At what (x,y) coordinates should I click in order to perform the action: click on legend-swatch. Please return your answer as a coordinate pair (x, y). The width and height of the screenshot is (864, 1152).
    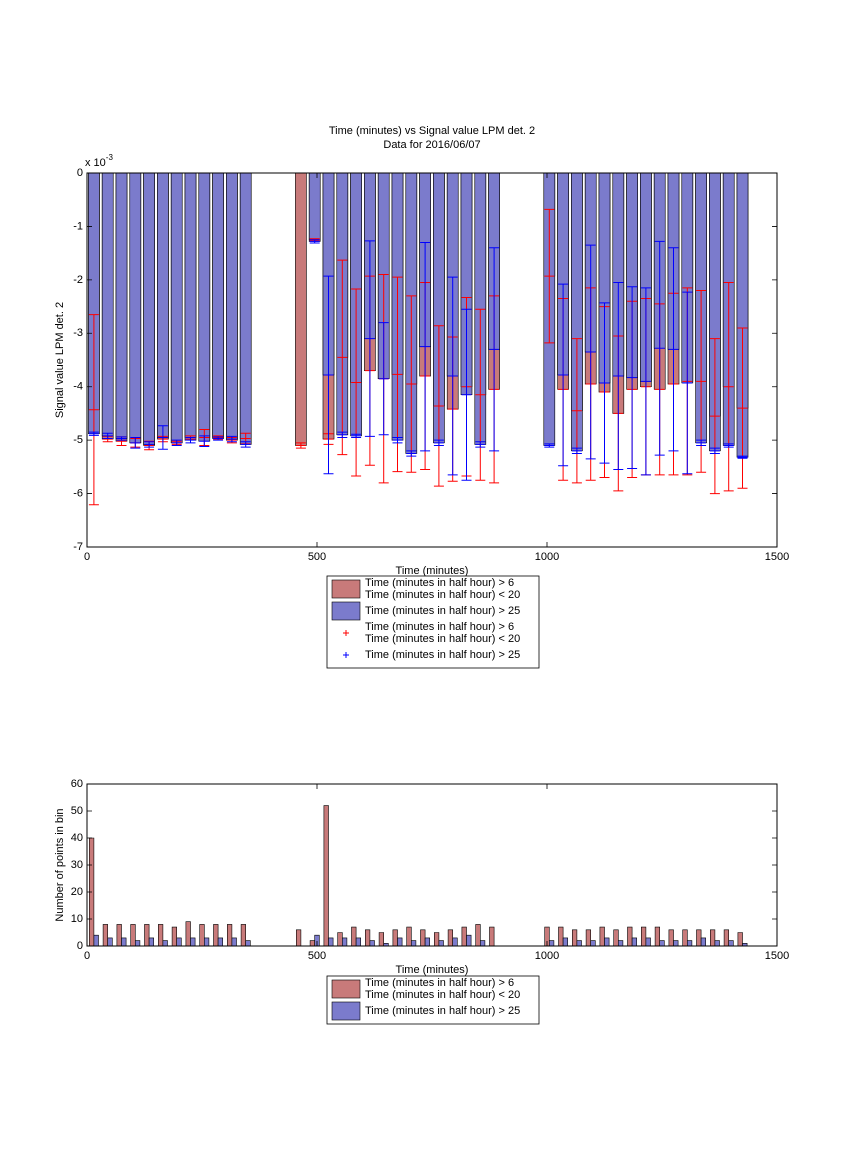
    Looking at the image, I should click on (346, 1011).